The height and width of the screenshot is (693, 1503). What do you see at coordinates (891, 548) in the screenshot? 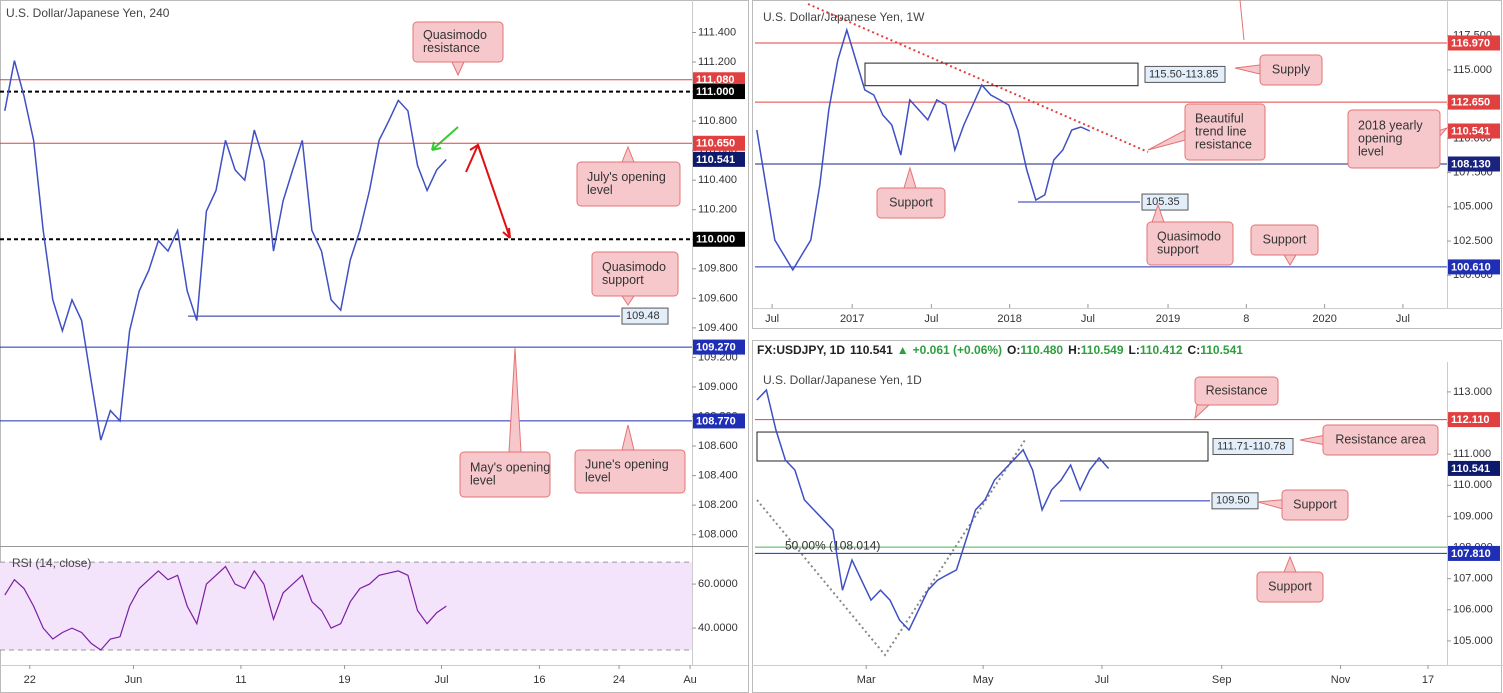
I see `fib-line` at bounding box center [891, 548].